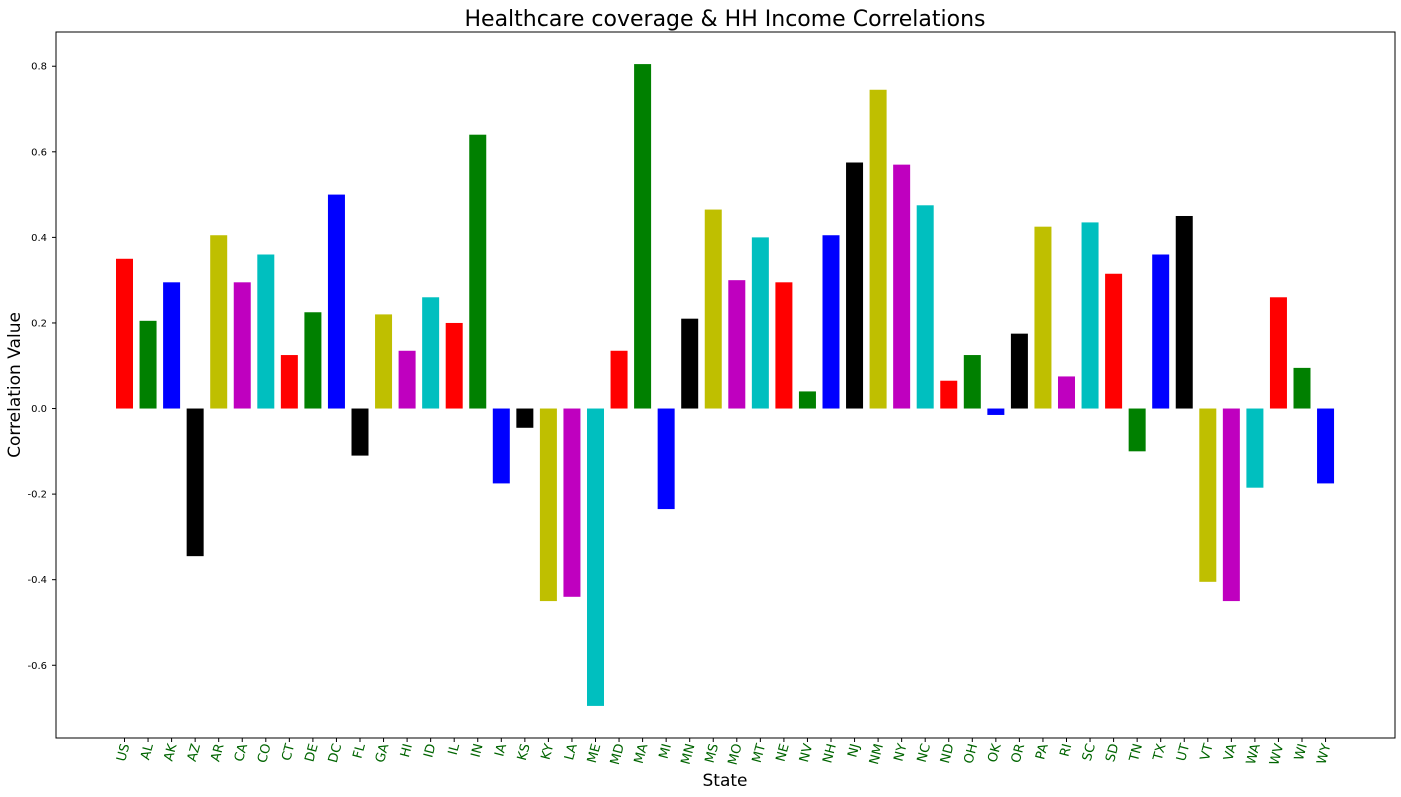 Image resolution: width=1401 pixels, height=797 pixels. I want to click on bar-ma, so click(643, 236).